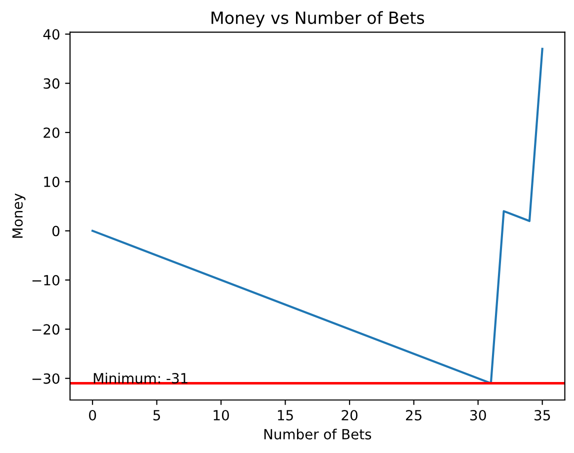 This screenshot has height=453, width=574. Describe the element at coordinates (52, 83) in the screenshot. I see `y-tick-label: 30` at that location.